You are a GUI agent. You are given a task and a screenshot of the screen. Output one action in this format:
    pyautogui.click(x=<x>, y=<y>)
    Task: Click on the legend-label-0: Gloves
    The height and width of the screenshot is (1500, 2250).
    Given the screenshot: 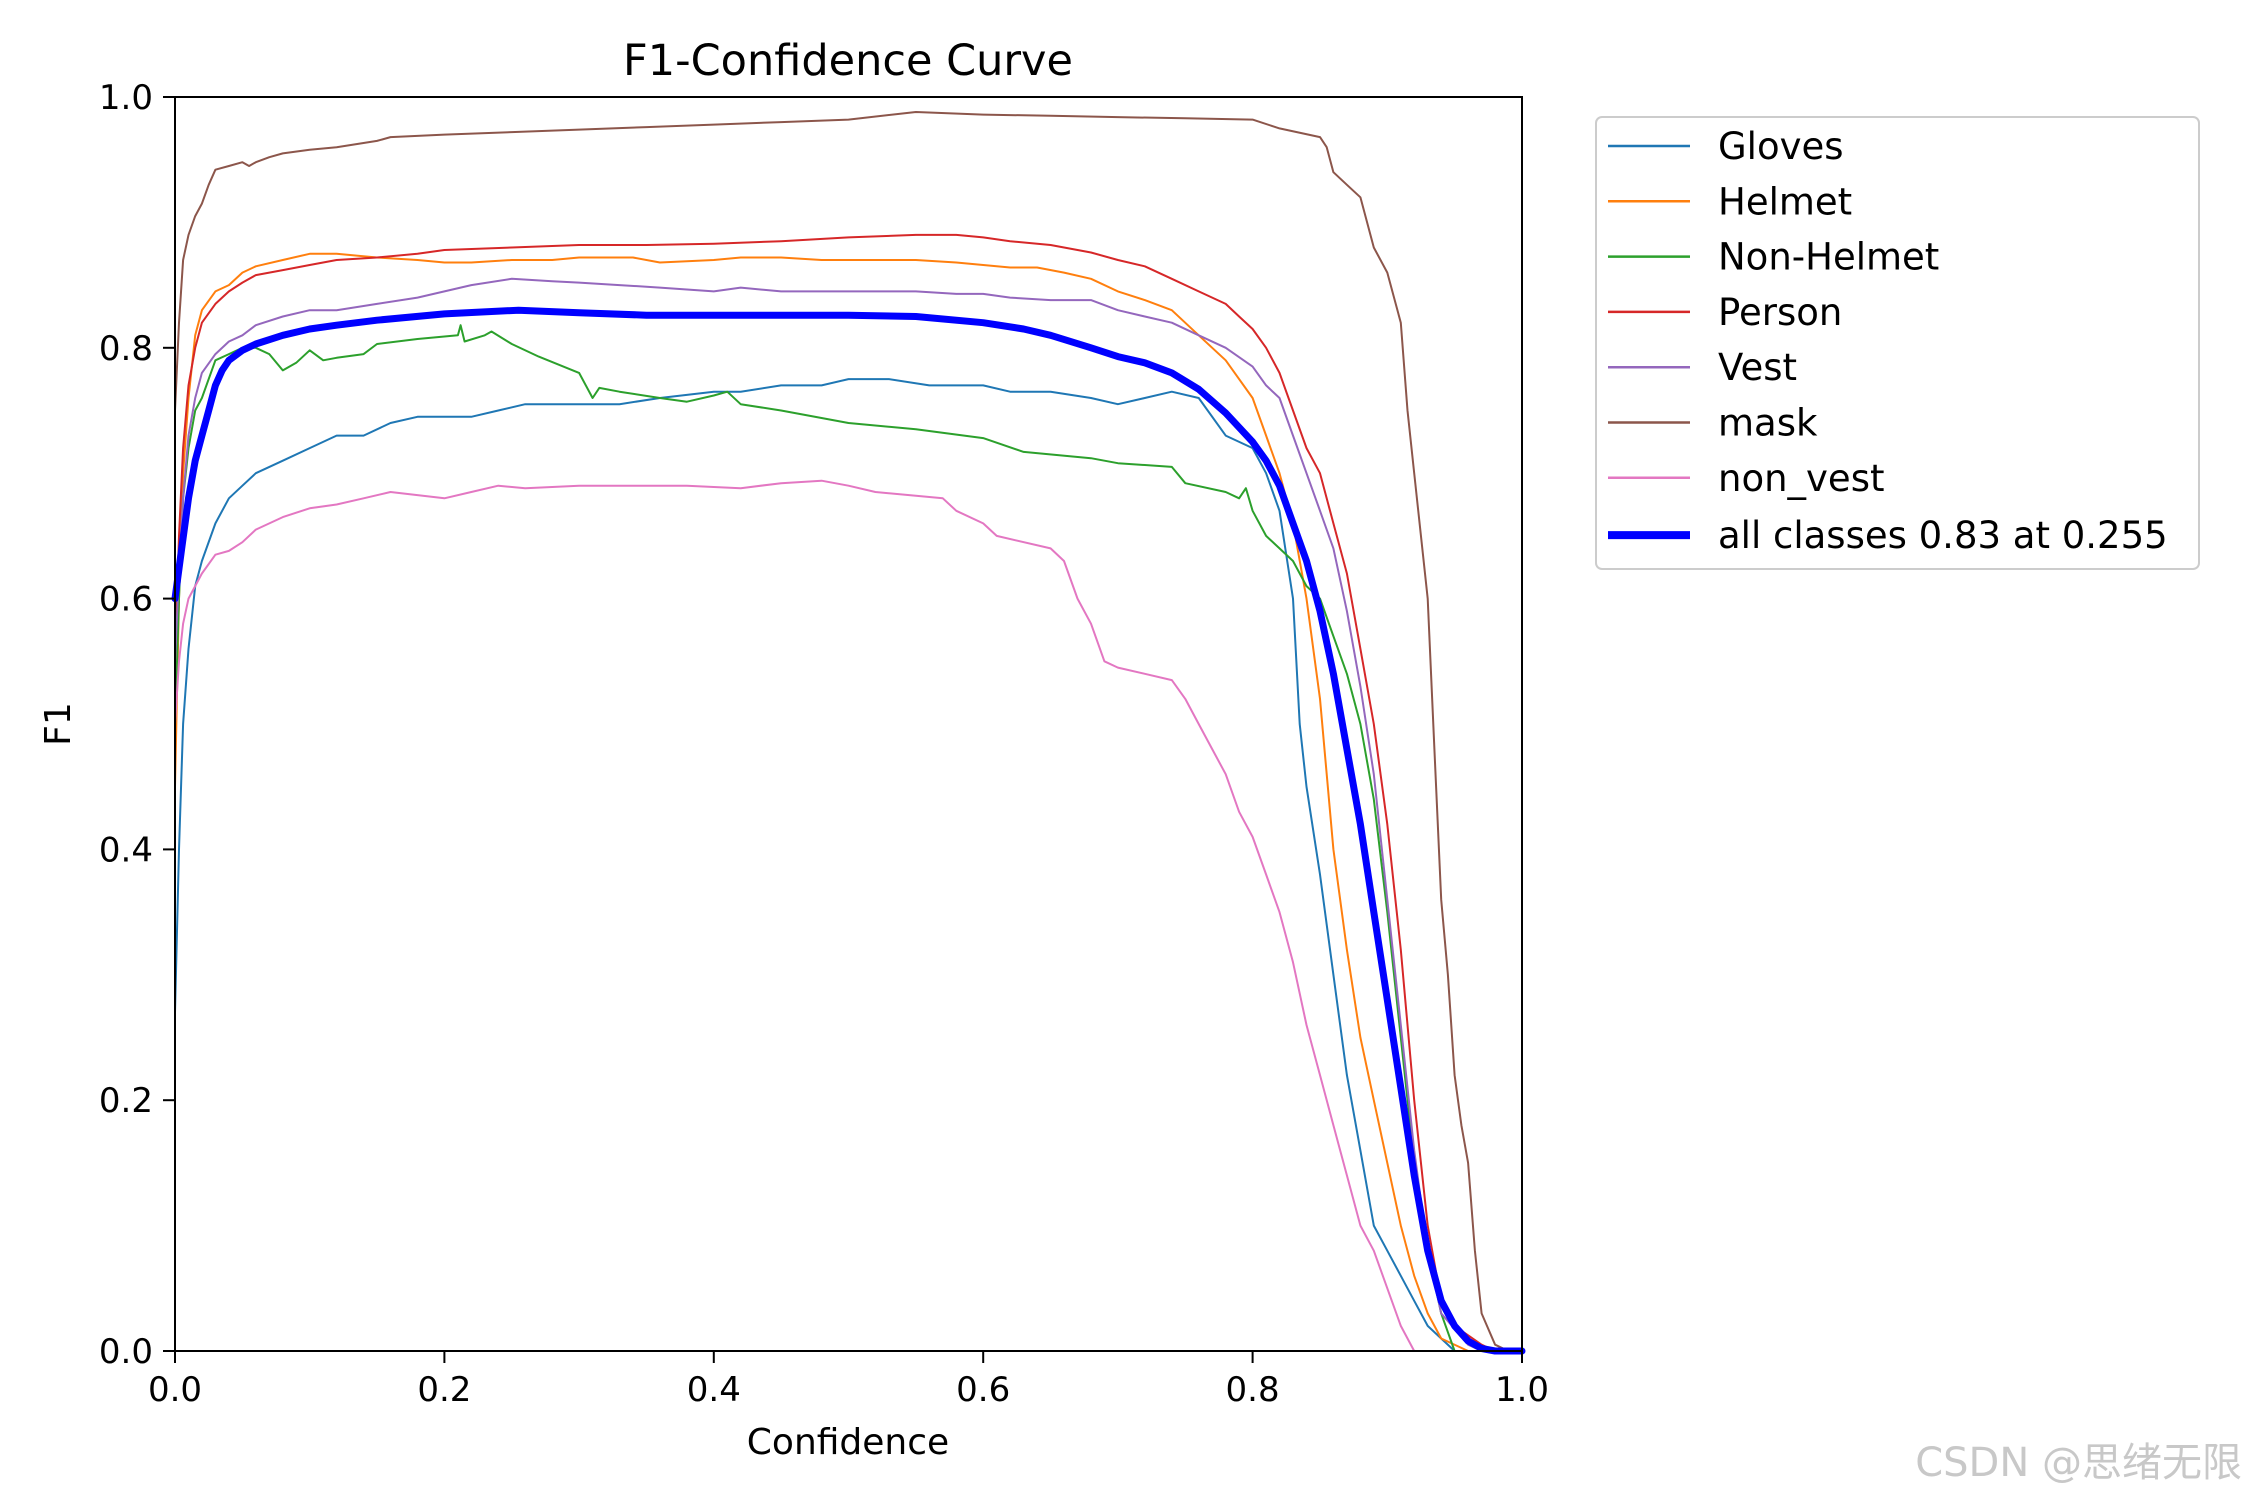 What is the action you would take?
    pyautogui.click(x=1781, y=146)
    